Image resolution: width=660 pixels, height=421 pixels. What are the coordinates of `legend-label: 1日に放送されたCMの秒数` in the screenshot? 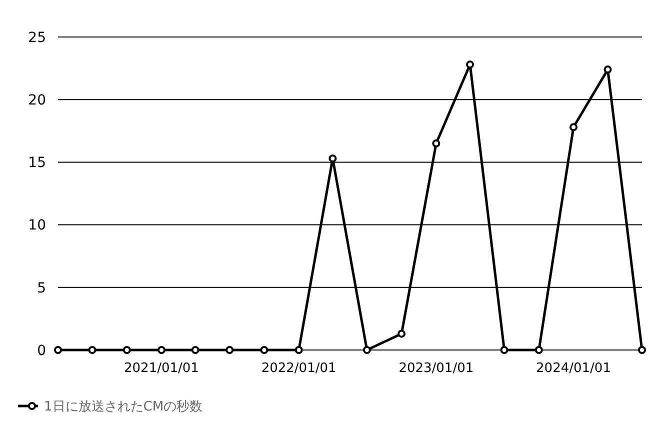 It's located at (123, 407).